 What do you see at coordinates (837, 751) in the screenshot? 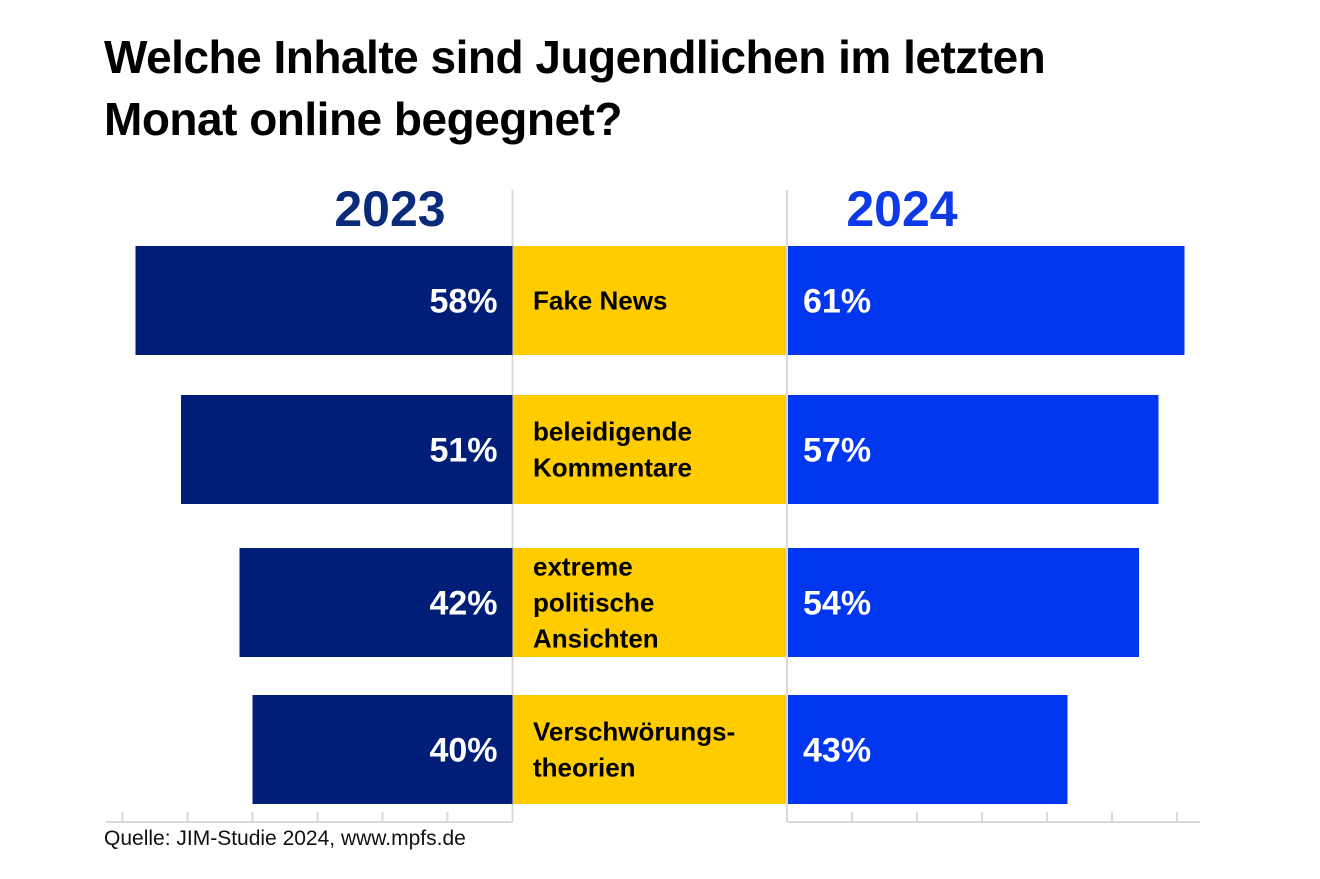
I see `value-label-2024: 43%` at bounding box center [837, 751].